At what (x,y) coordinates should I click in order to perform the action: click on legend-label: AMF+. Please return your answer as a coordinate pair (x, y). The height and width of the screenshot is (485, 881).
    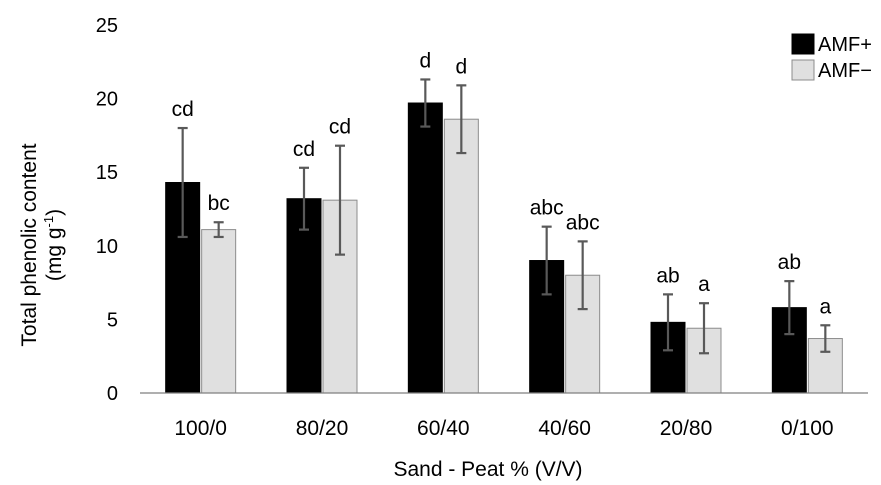
    Looking at the image, I should click on (845, 45).